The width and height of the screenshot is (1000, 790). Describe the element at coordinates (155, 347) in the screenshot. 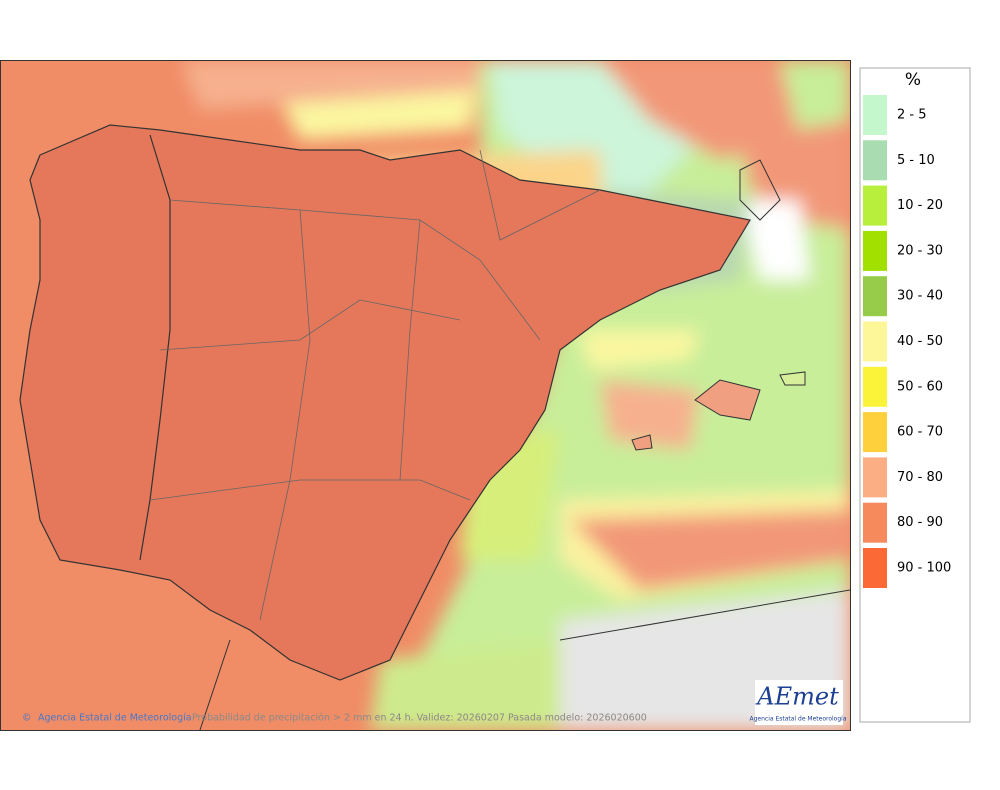

I see `border-portugal` at that location.